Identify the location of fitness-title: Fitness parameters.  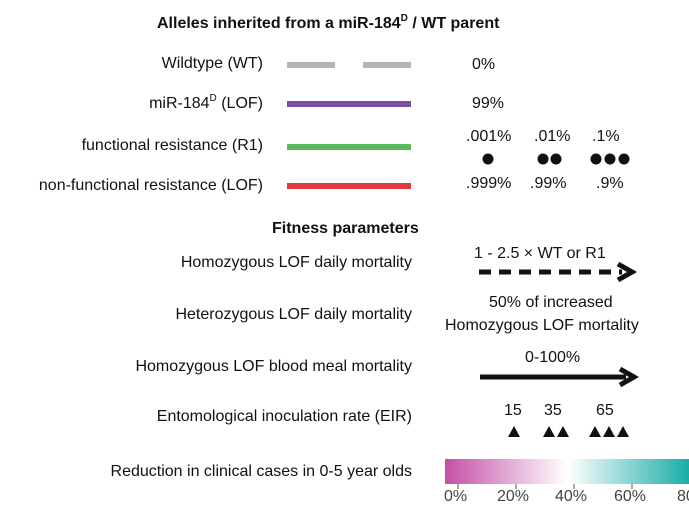
(345, 228).